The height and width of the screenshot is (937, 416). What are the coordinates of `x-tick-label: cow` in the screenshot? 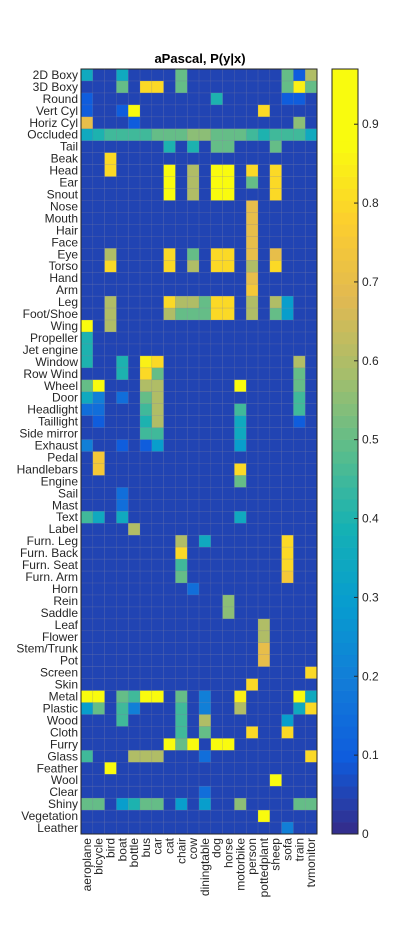 It's located at (193, 849).